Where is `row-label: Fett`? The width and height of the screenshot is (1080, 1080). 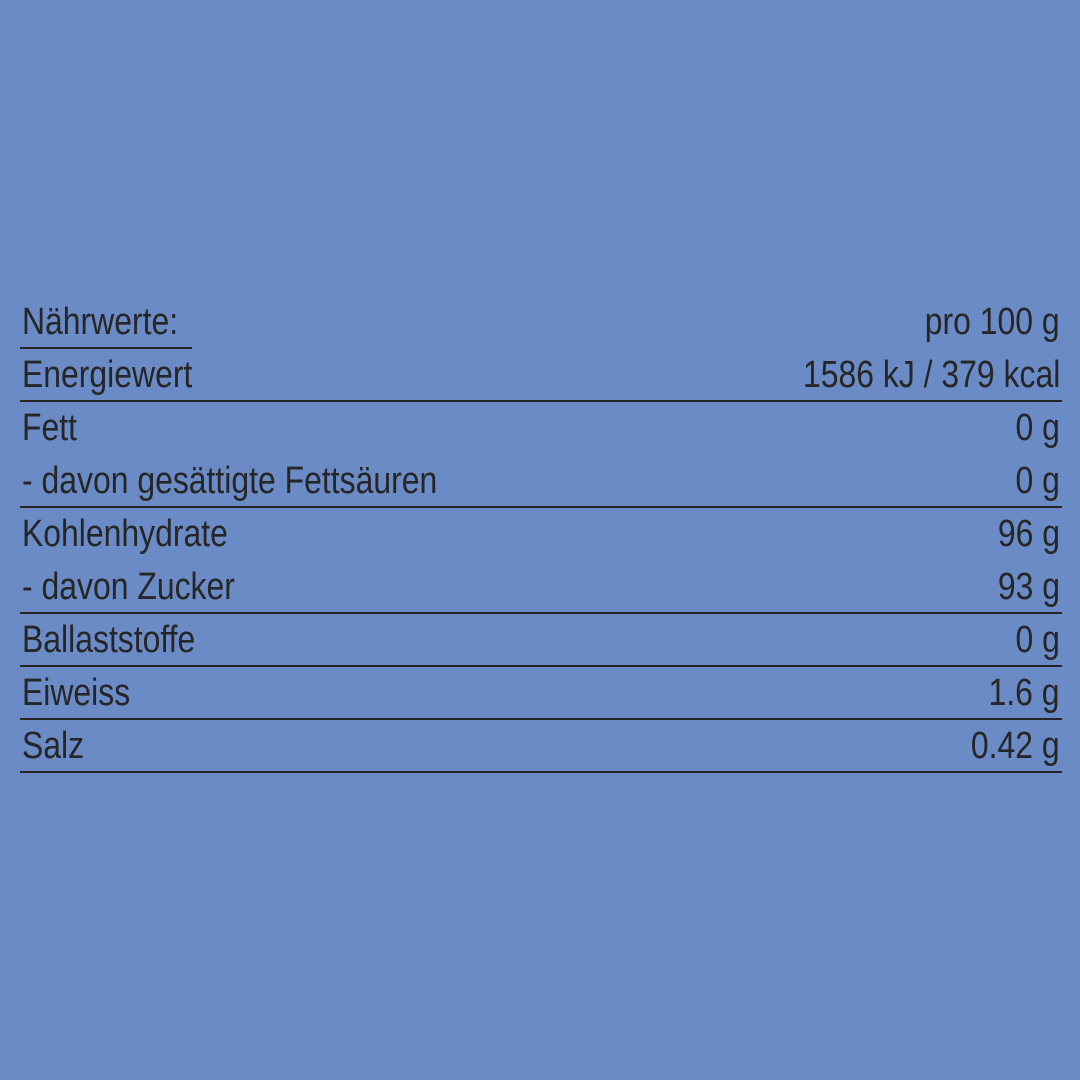
row-label: Fett is located at coordinates (49, 428).